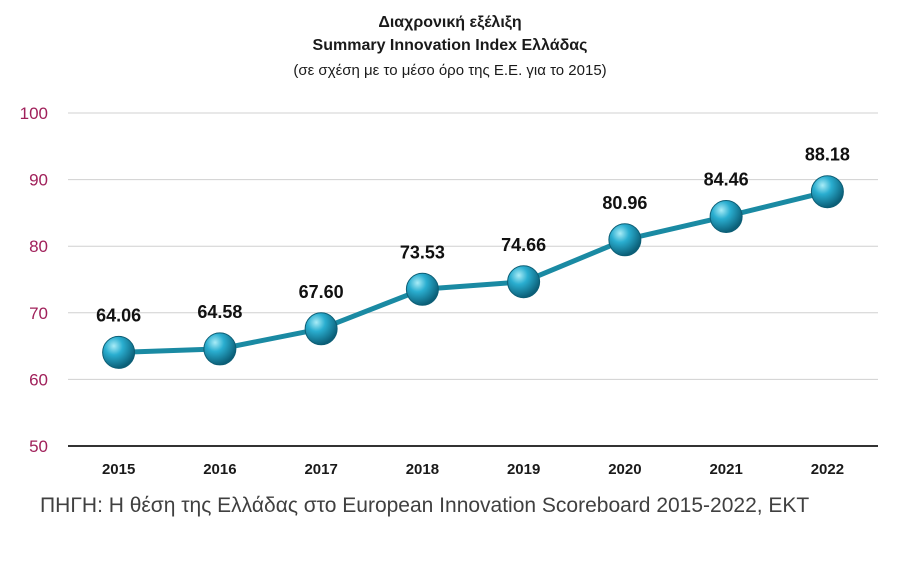 The image size is (900, 572). Describe the element at coordinates (827, 469) in the screenshot. I see `x-tick-label: 2022` at that location.